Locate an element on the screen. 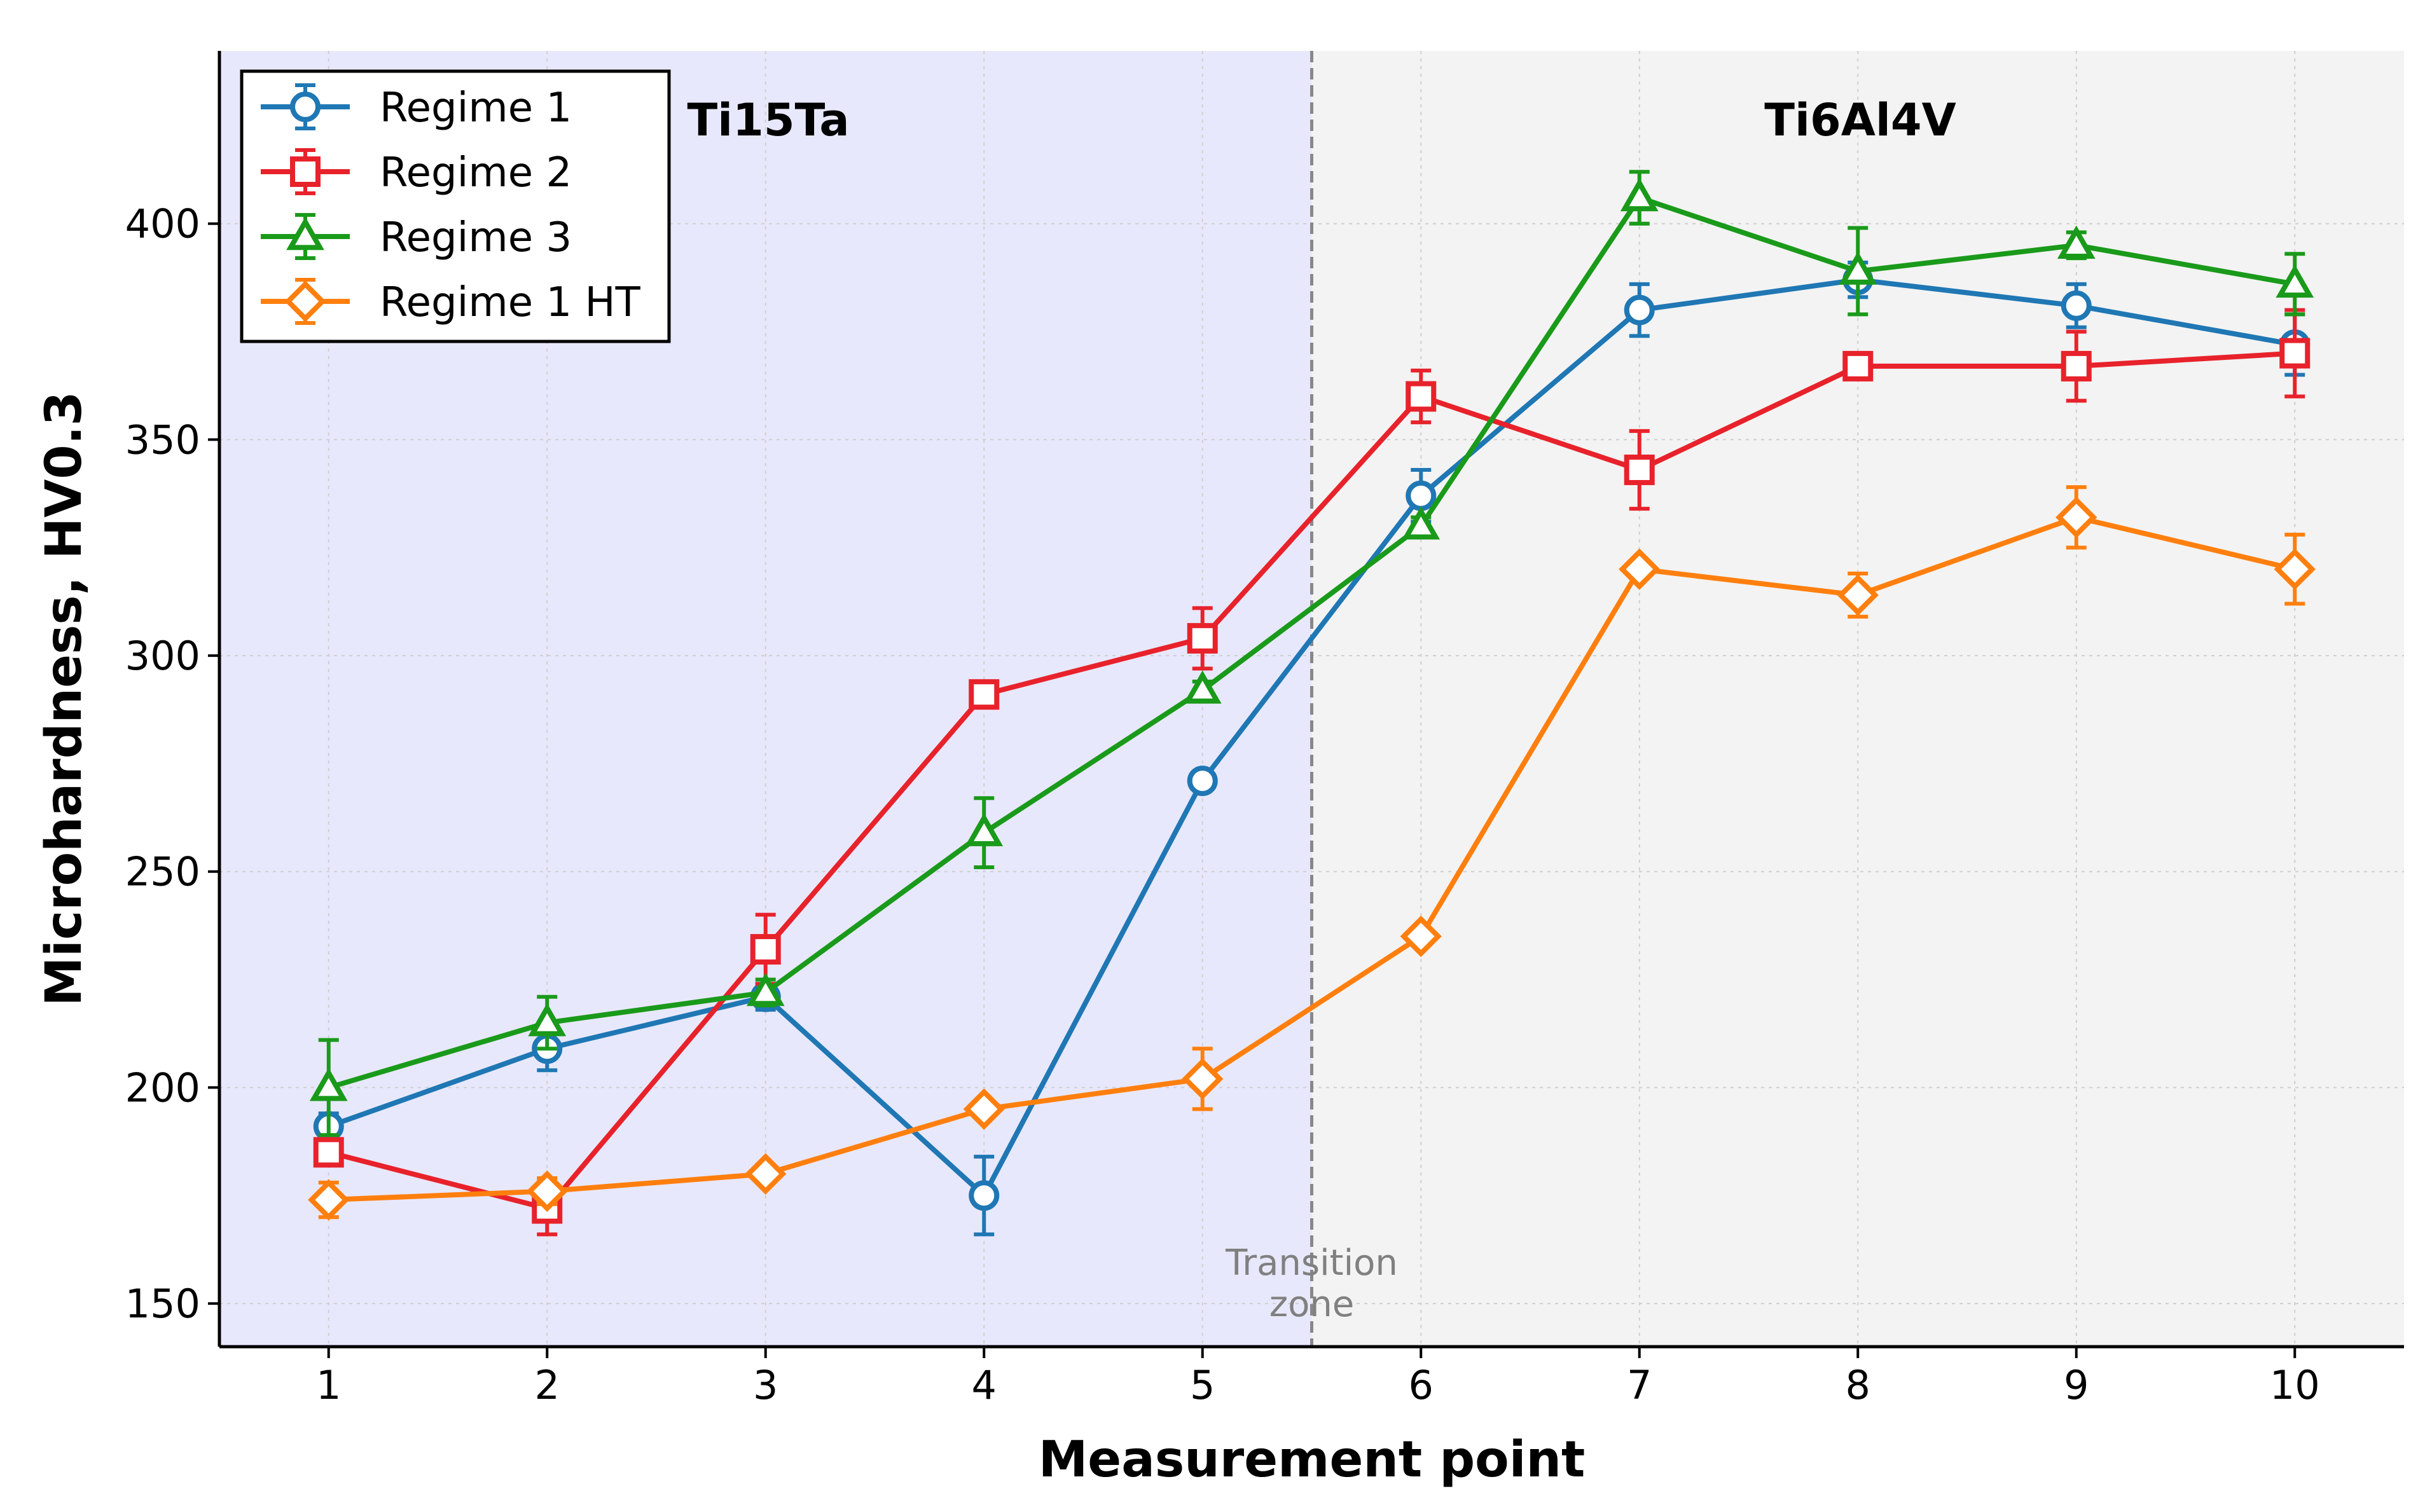  legend: Regime 1 Regime 2 Regime 3 Regime 1 HT is located at coordinates (456, 206).